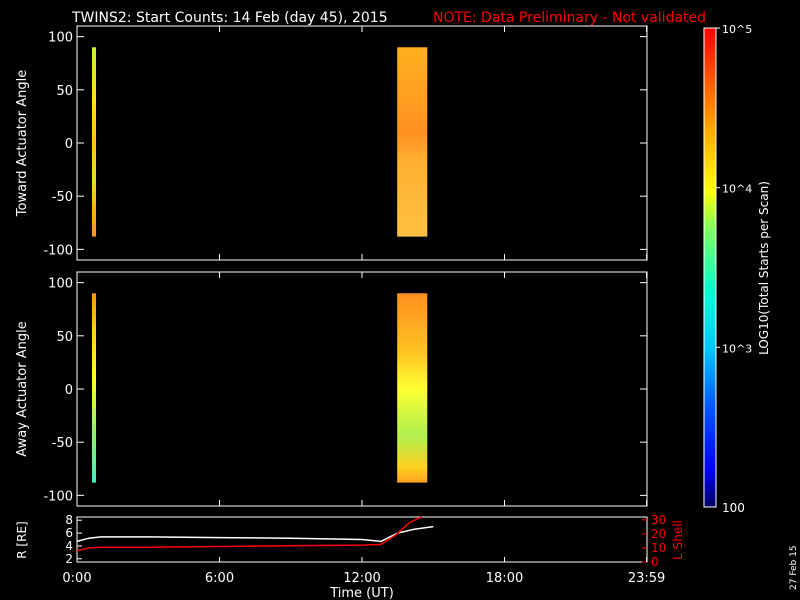 This screenshot has height=600, width=800. What do you see at coordinates (69, 520) in the screenshot?
I see `orbit-left-tick-label: 8` at bounding box center [69, 520].